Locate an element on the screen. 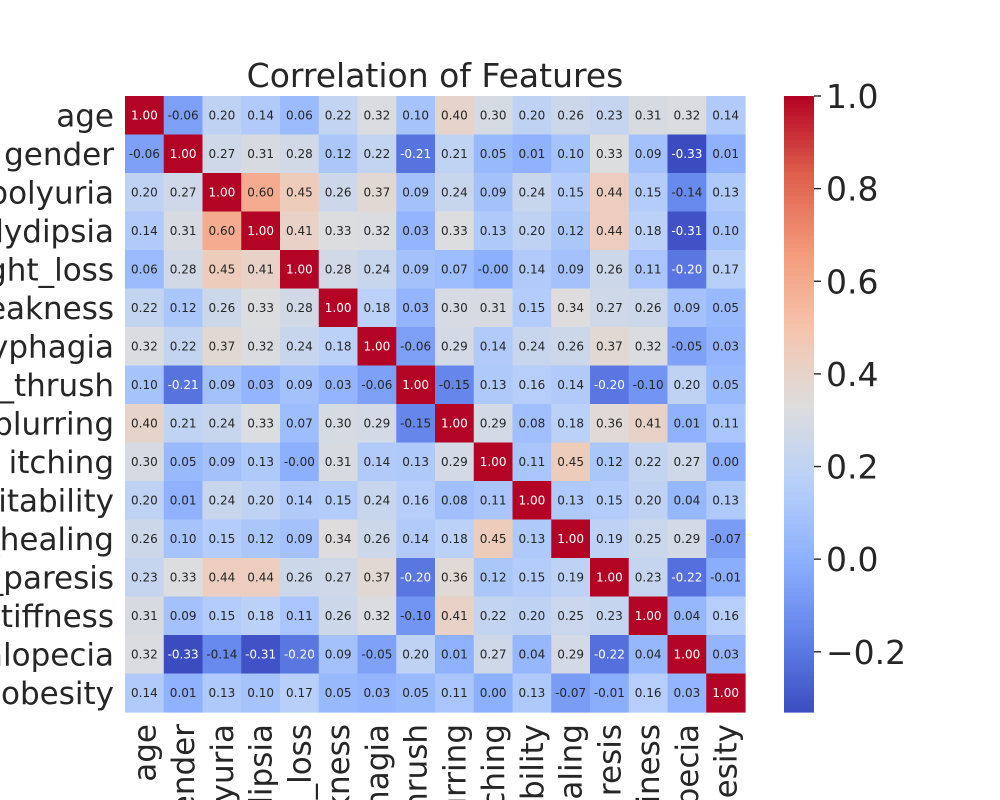 Image resolution: width=1000 pixels, height=800 pixels. cell-value-label: 0.19 is located at coordinates (609, 539).